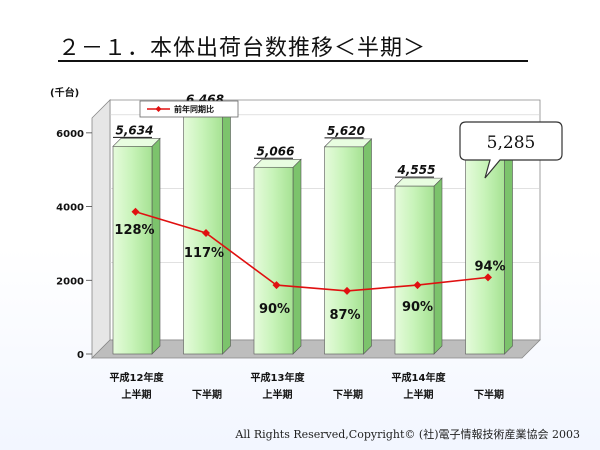 This screenshot has height=450, width=600. I want to click on y-tick-label: 4000, so click(70, 208).